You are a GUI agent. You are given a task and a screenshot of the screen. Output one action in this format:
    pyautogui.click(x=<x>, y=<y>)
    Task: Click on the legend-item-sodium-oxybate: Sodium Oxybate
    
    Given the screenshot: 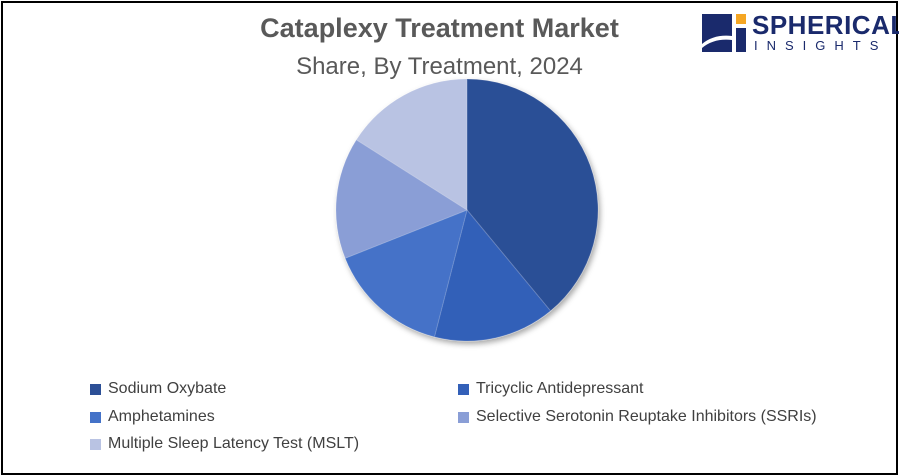 What is the action you would take?
    pyautogui.click(x=158, y=389)
    